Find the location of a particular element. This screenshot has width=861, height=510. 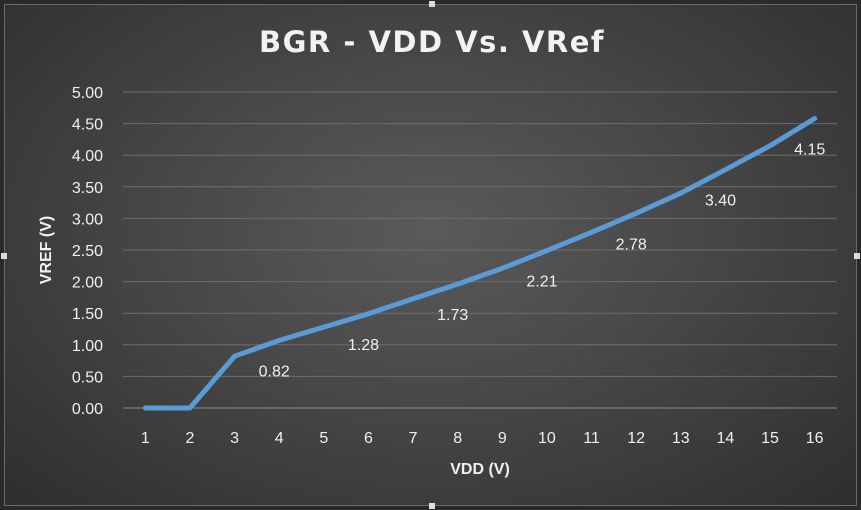

x-tick-label: 14 is located at coordinates (726, 438).